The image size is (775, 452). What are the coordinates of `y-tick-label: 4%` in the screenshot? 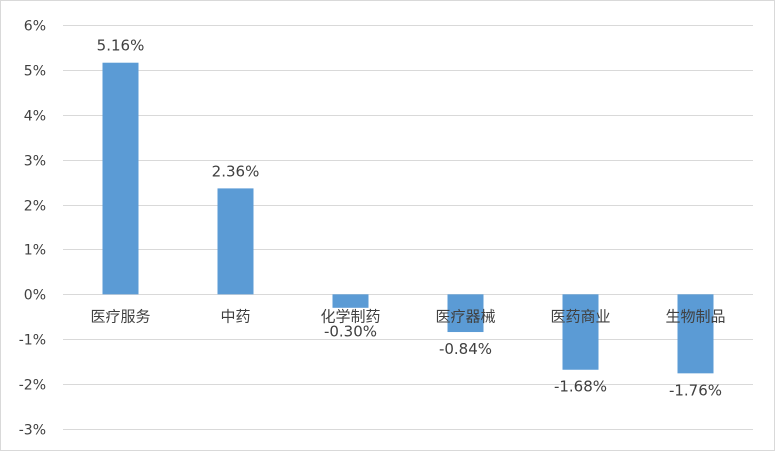 It's located at (35, 117).